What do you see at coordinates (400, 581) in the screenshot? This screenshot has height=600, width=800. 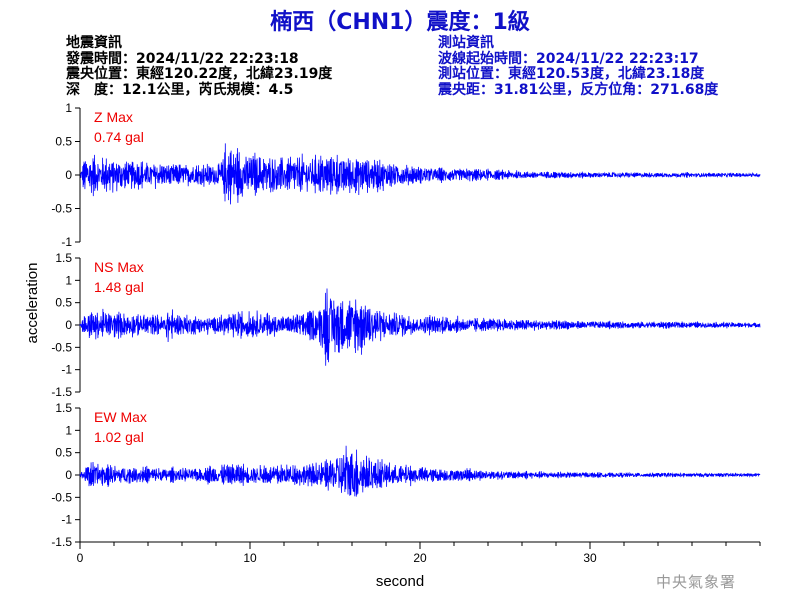 I see `x-axis-label: second` at bounding box center [400, 581].